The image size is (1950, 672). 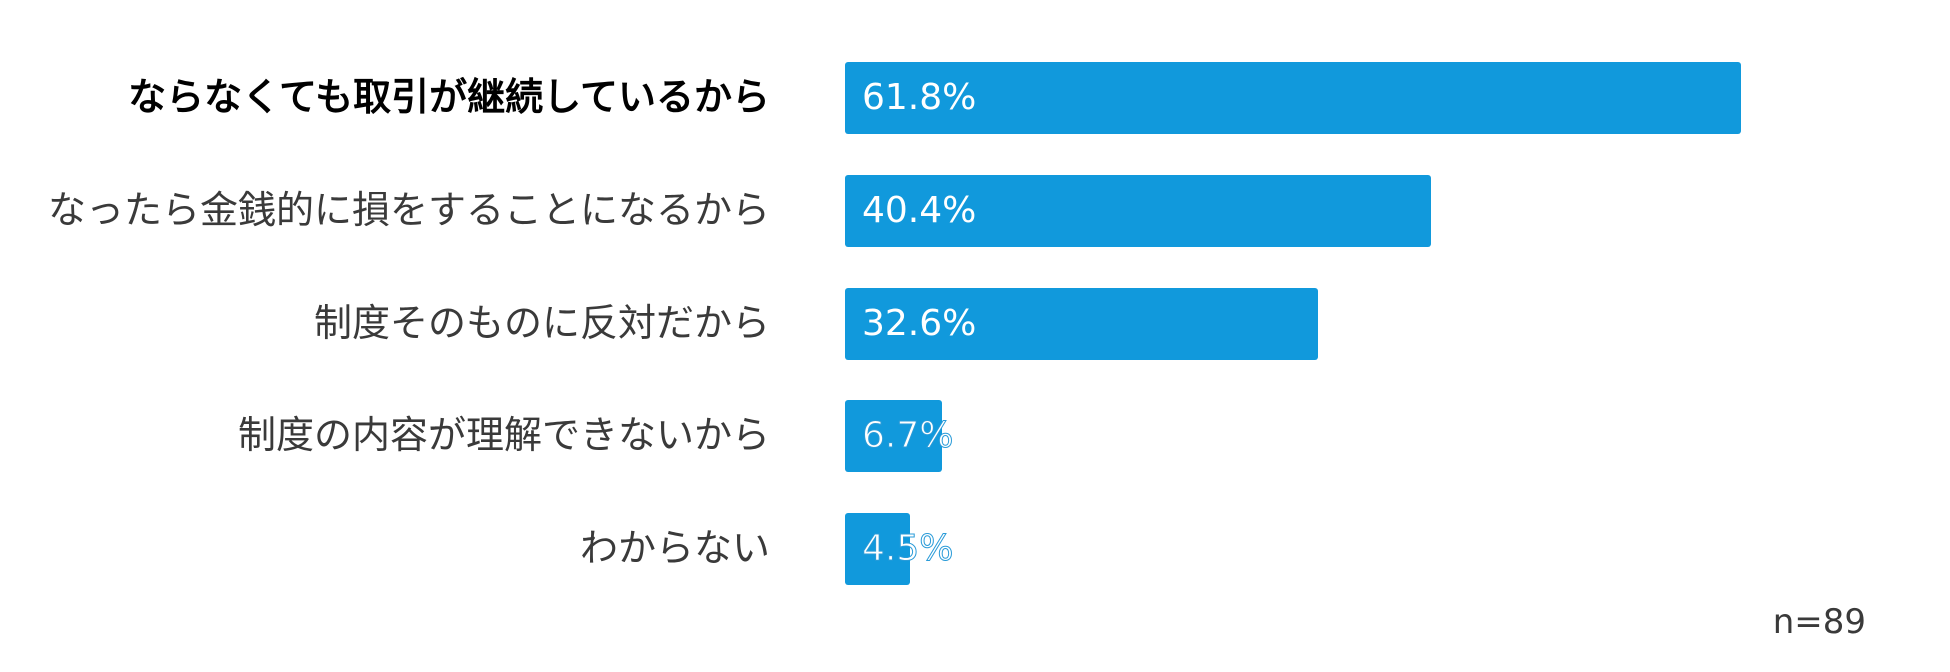 What do you see at coordinates (503, 435) in the screenshot?
I see `category-label: 制度の内容が理解できないから` at bounding box center [503, 435].